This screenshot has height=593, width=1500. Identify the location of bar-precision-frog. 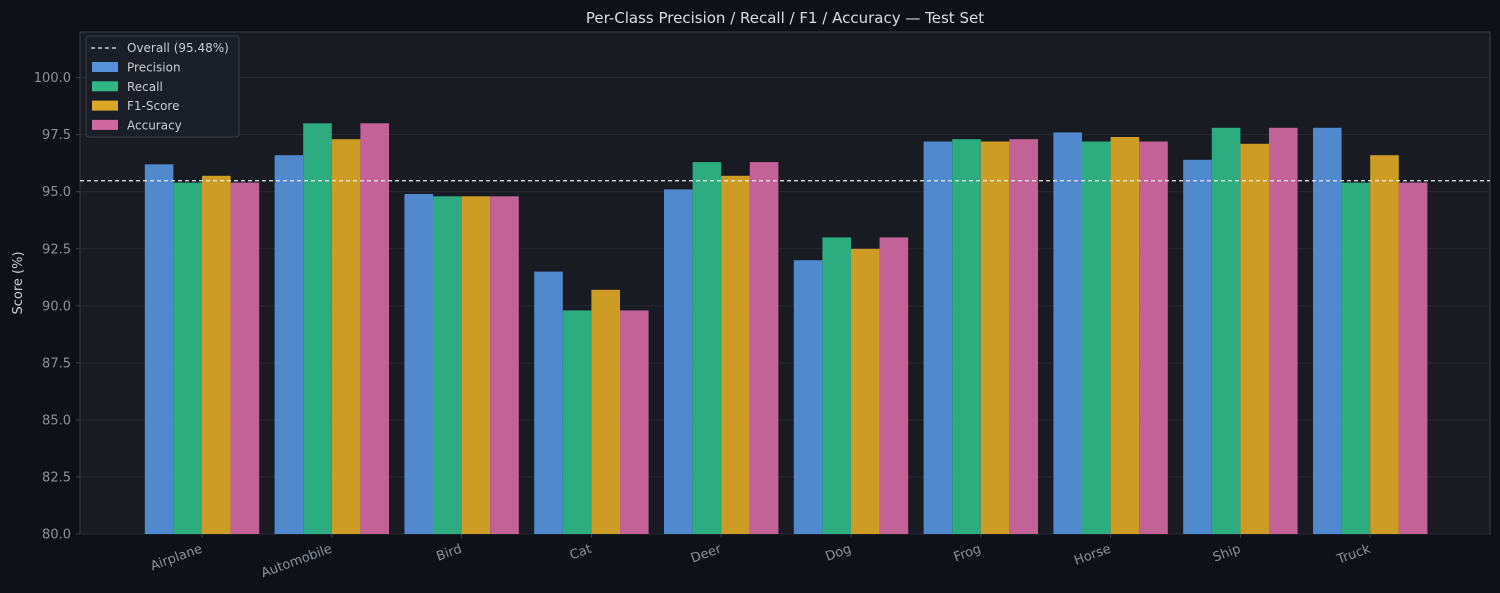
(938, 337).